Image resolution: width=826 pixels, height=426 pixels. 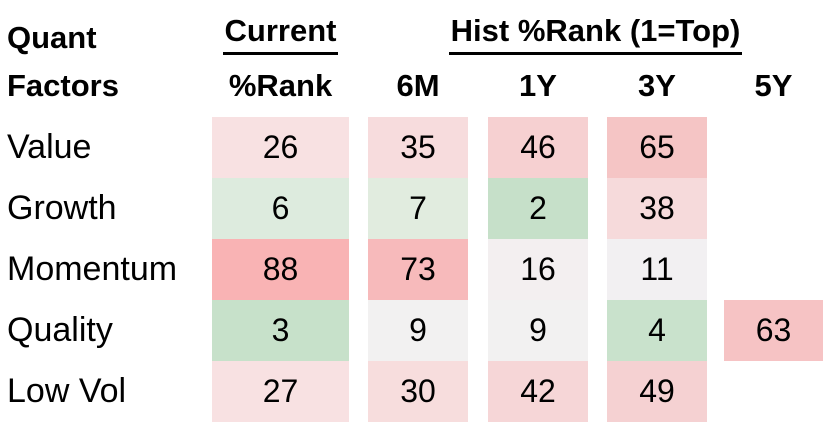 What do you see at coordinates (657, 391) in the screenshot?
I see `heatmap-cell: 49` at bounding box center [657, 391].